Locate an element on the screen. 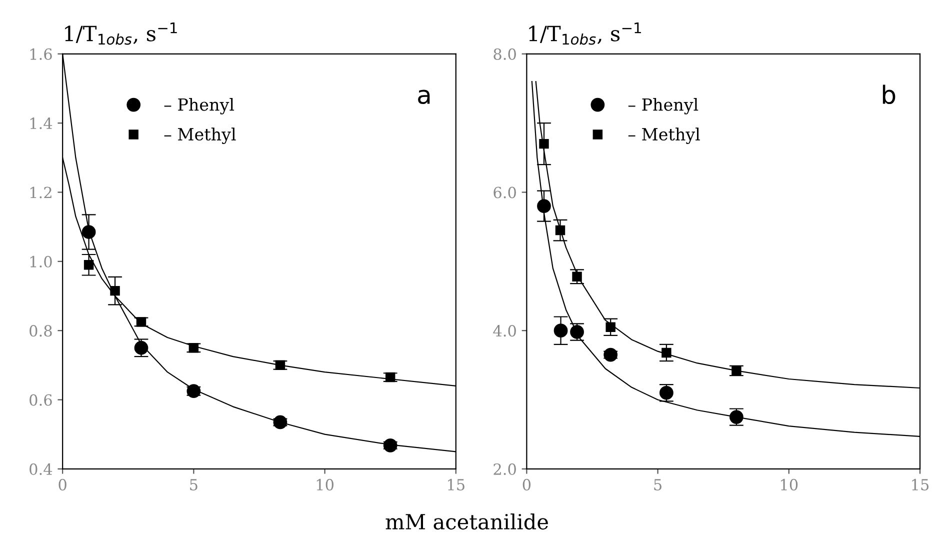 This screenshot has width=934, height=539. annotation: a is located at coordinates (424, 97).